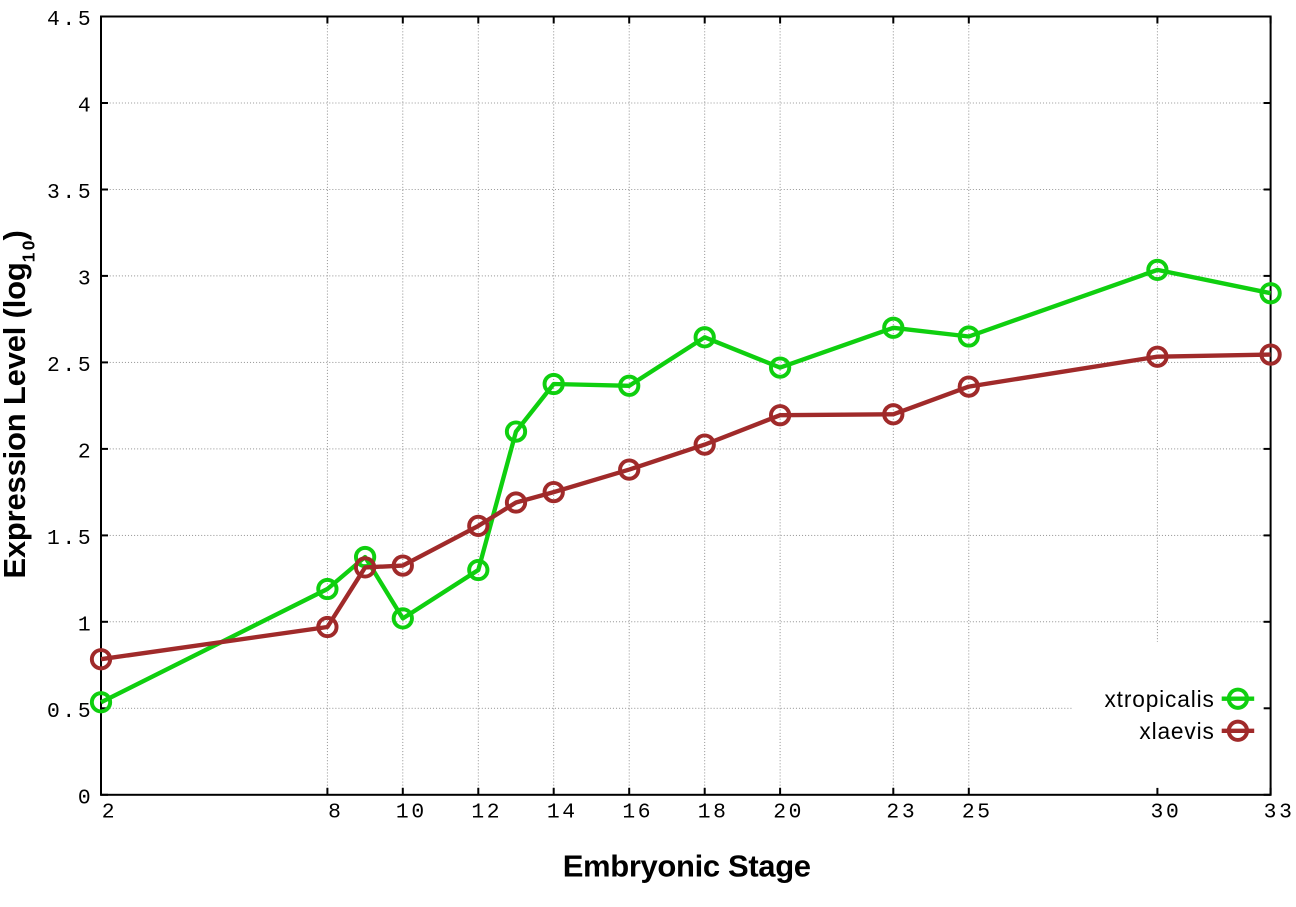  I want to click on svg-text: 0, so click(85, 798).